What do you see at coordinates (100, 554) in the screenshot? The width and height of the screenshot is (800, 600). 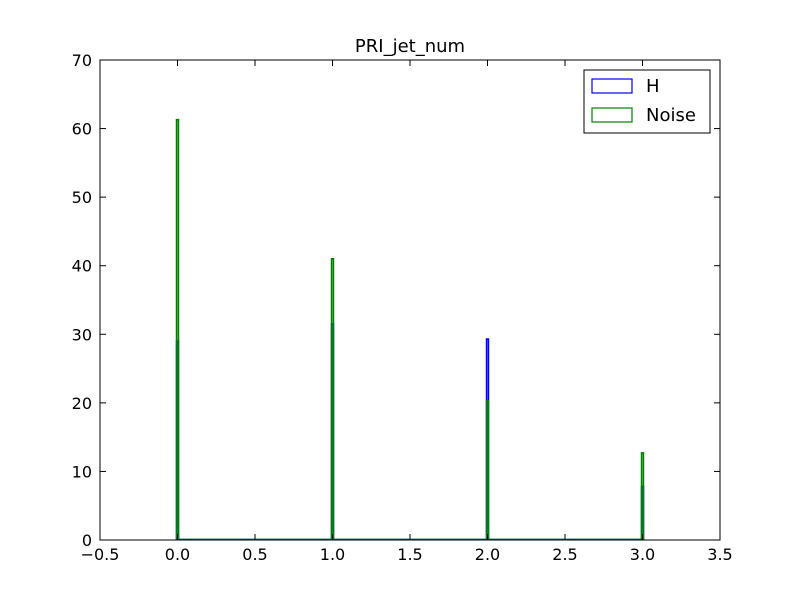 I see `x-tick-label: −0.5` at bounding box center [100, 554].